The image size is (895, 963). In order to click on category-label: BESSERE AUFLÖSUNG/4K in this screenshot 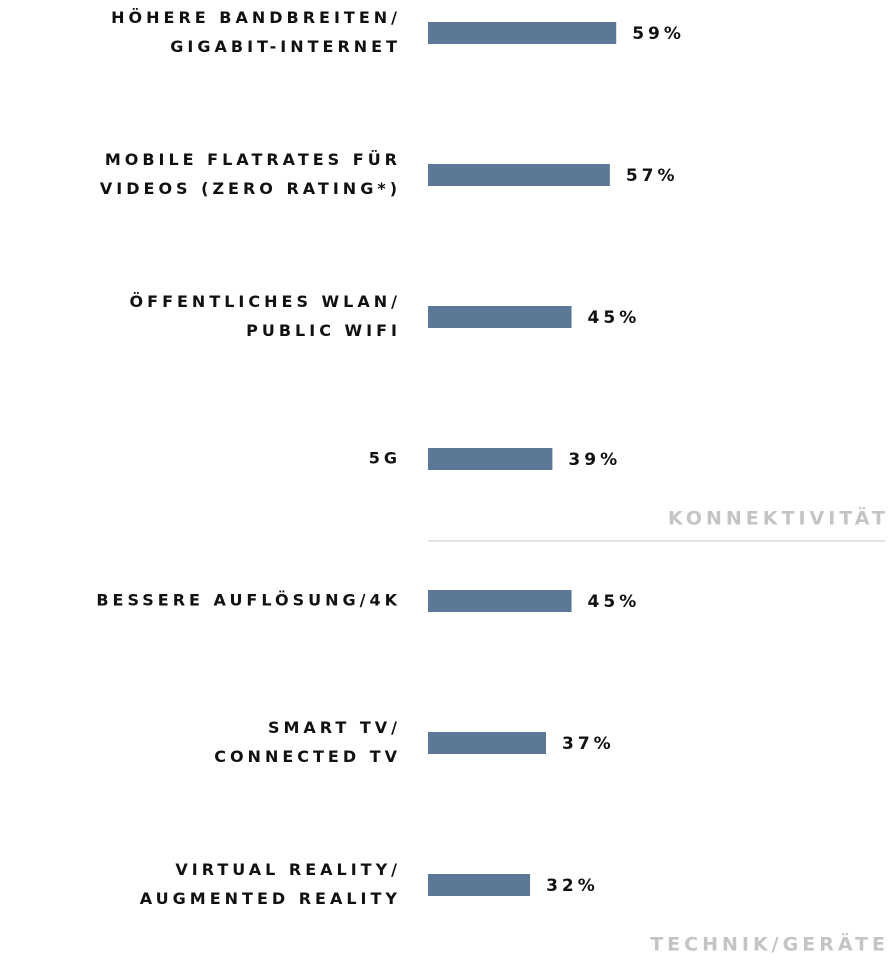, I will do `click(248, 600)`.